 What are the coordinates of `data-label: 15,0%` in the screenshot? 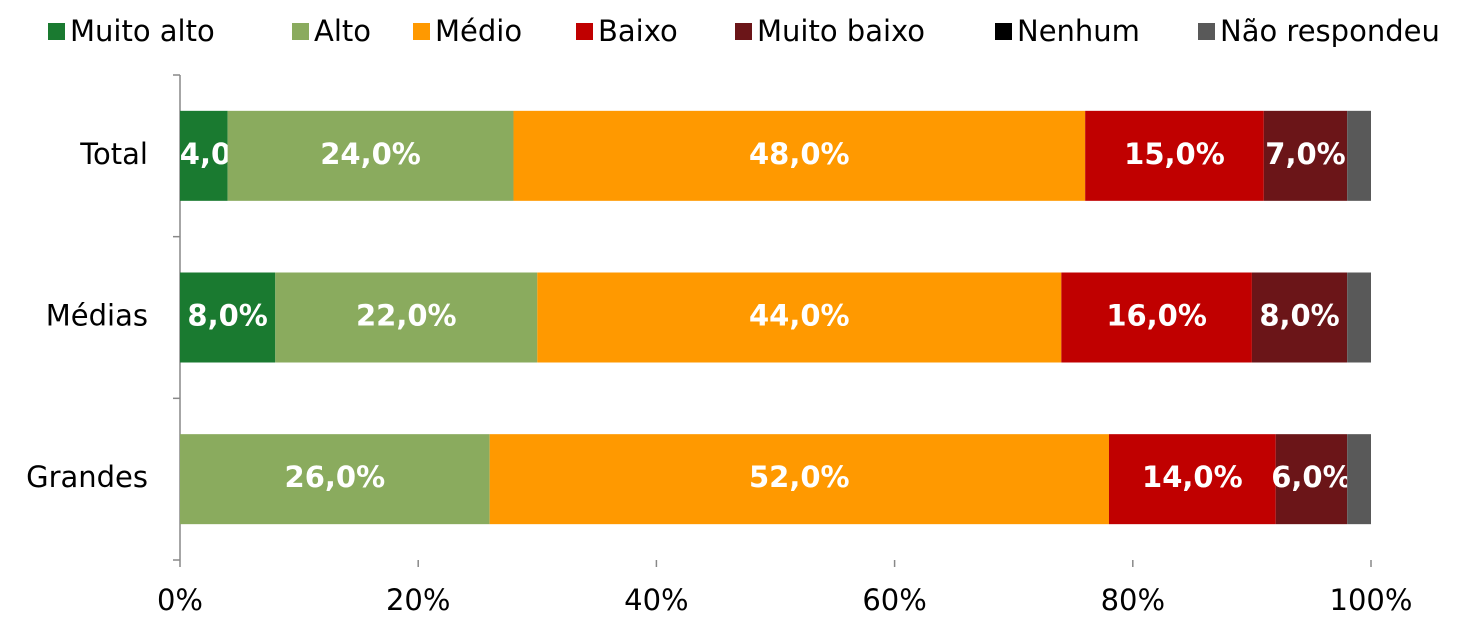 It's located at (1174, 154).